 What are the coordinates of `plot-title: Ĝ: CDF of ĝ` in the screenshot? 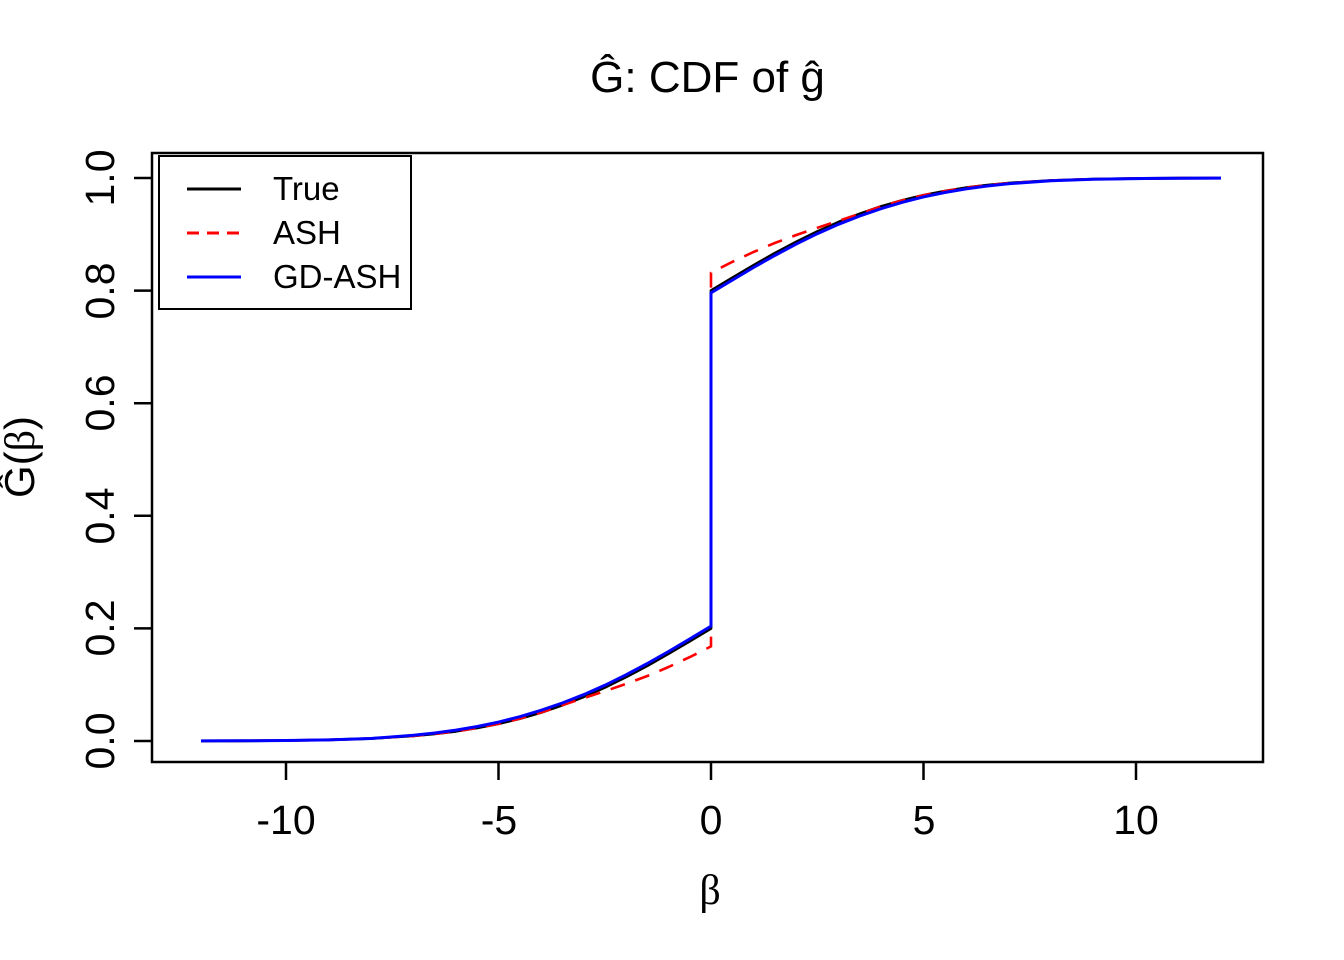 It's located at (707, 77).